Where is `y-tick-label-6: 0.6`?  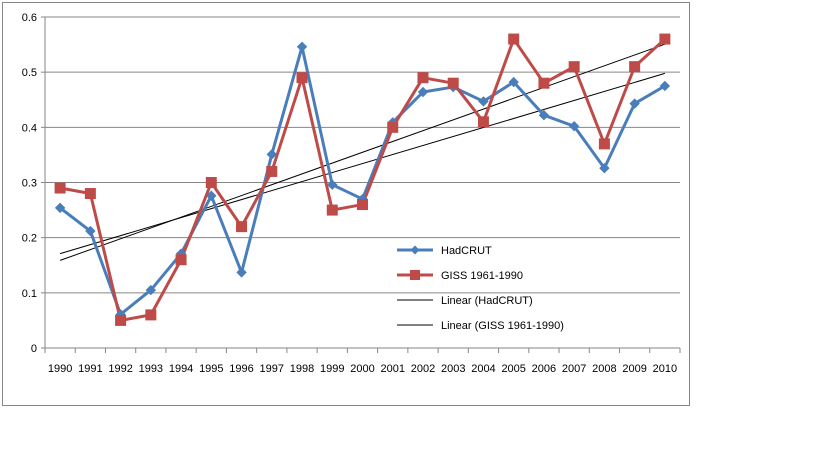 y-tick-label-6: 0.6 is located at coordinates (29, 18).